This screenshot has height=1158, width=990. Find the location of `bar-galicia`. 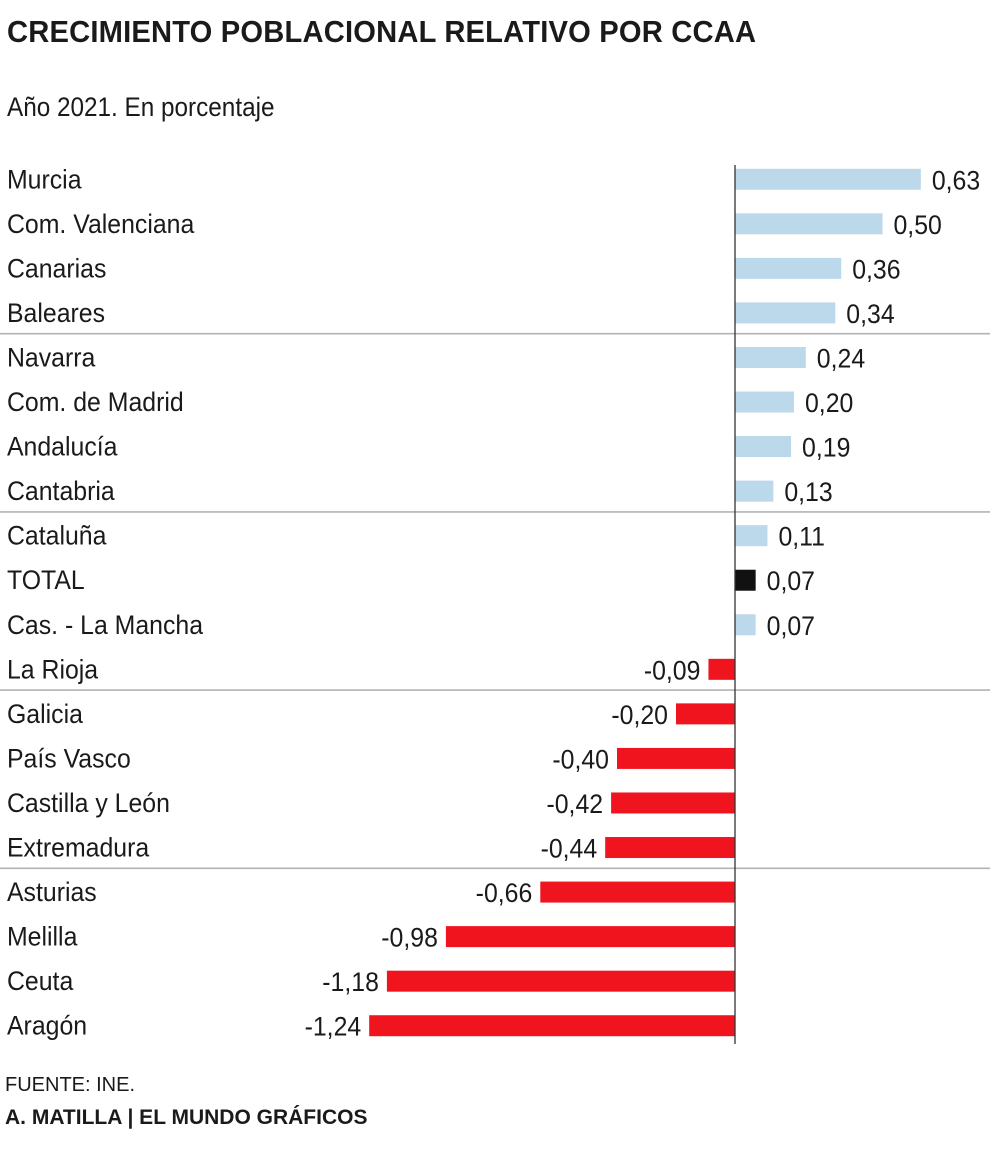

bar-galicia is located at coordinates (705, 714).